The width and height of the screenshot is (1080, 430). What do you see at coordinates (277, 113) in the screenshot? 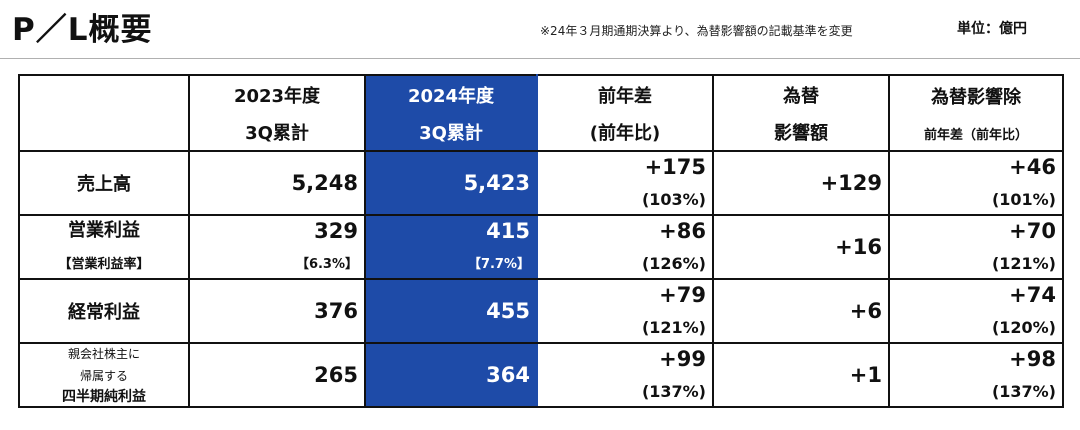
I see `header-fy2023: 2023年度 3Q累計` at bounding box center [277, 113].